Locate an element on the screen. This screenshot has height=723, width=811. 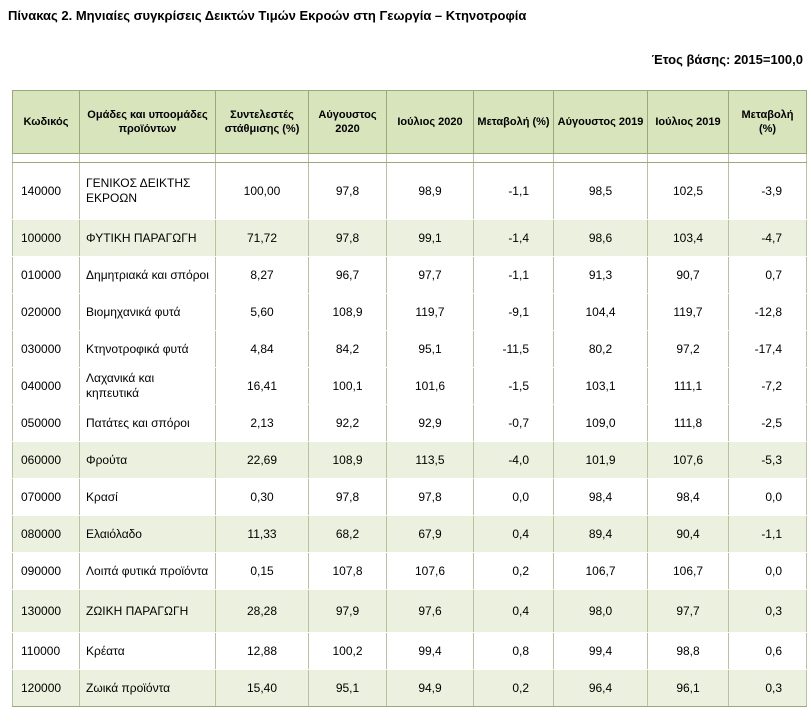
cell-jul2019: 107,6 is located at coordinates (688, 460).